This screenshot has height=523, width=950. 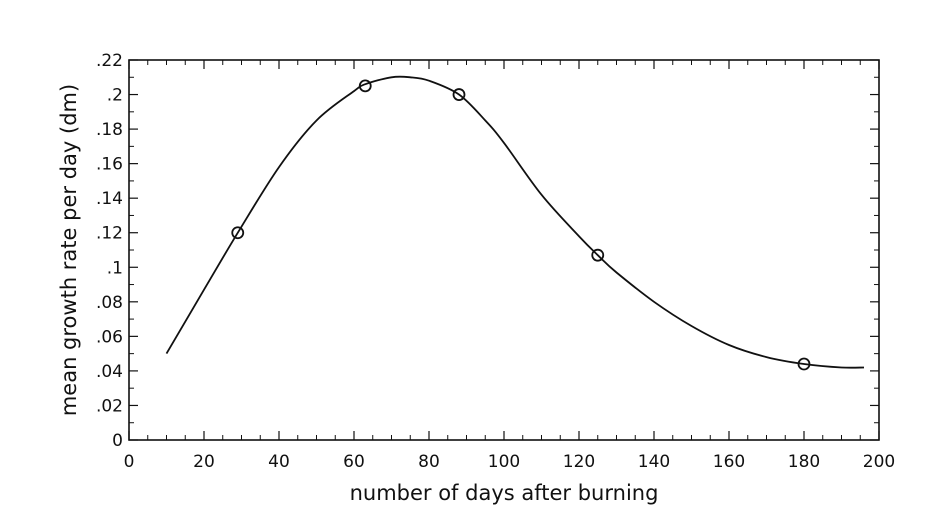 I want to click on x-tick-label: 180, so click(x=804, y=462).